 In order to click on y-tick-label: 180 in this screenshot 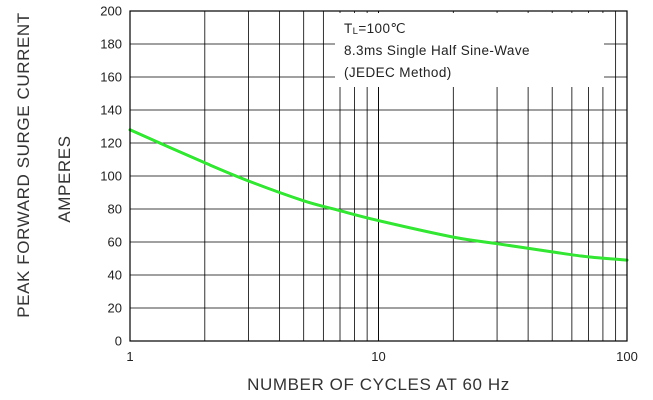, I will do `click(111, 44)`.